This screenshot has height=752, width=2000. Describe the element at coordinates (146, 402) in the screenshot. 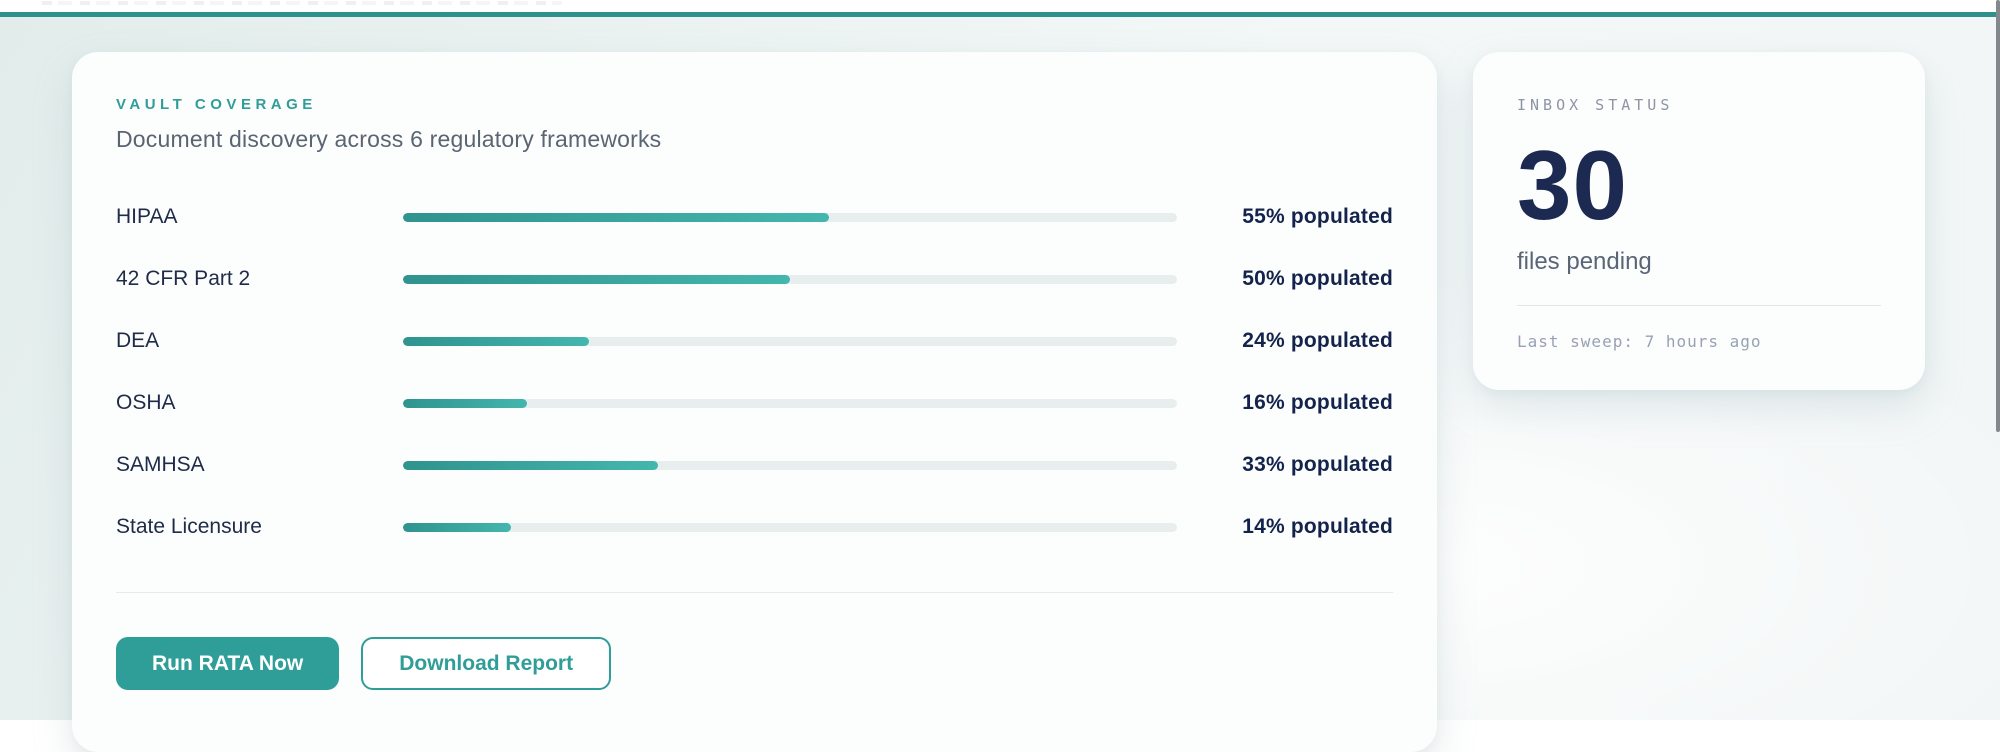

I see `framework-label: OSHA` at that location.